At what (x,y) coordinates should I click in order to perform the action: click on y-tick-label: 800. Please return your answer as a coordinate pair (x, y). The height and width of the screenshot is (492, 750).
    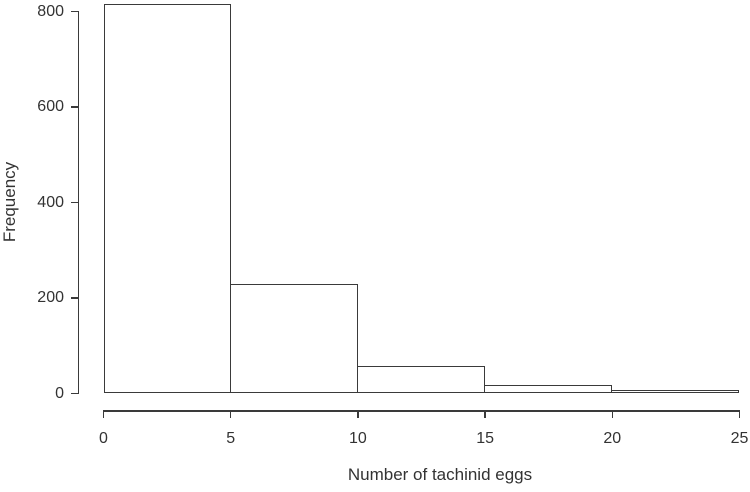
    Looking at the image, I should click on (50, 11).